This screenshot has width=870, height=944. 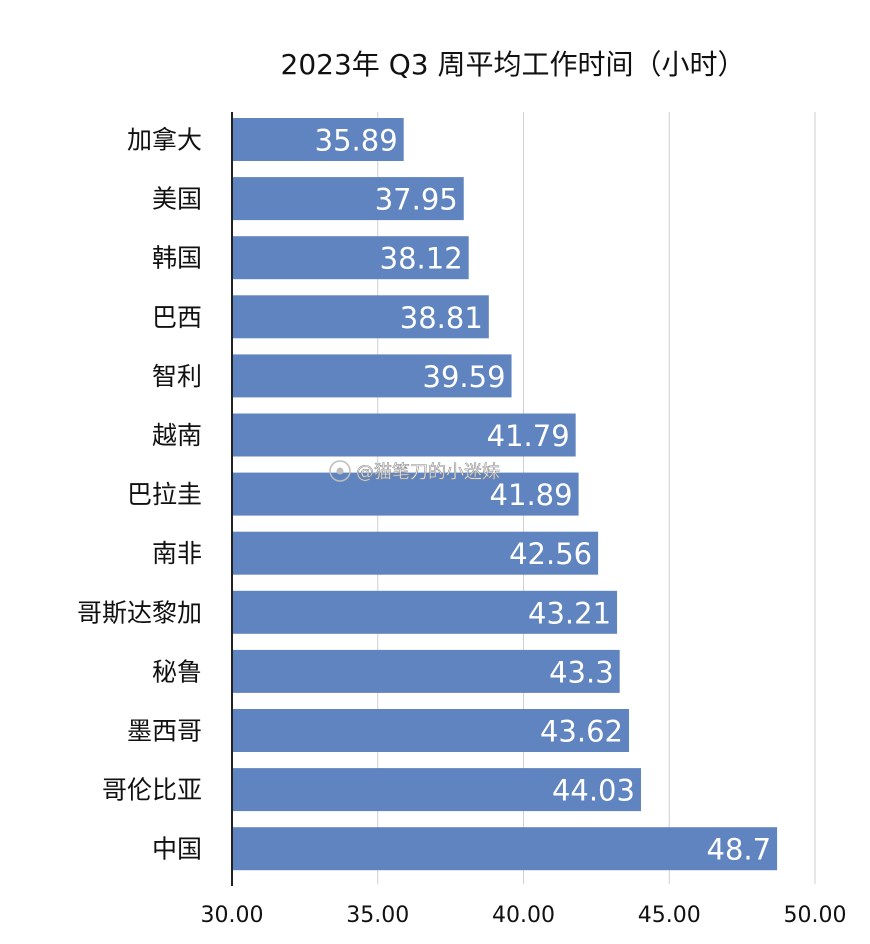 I want to click on value-label: 38.12, so click(x=421, y=259).